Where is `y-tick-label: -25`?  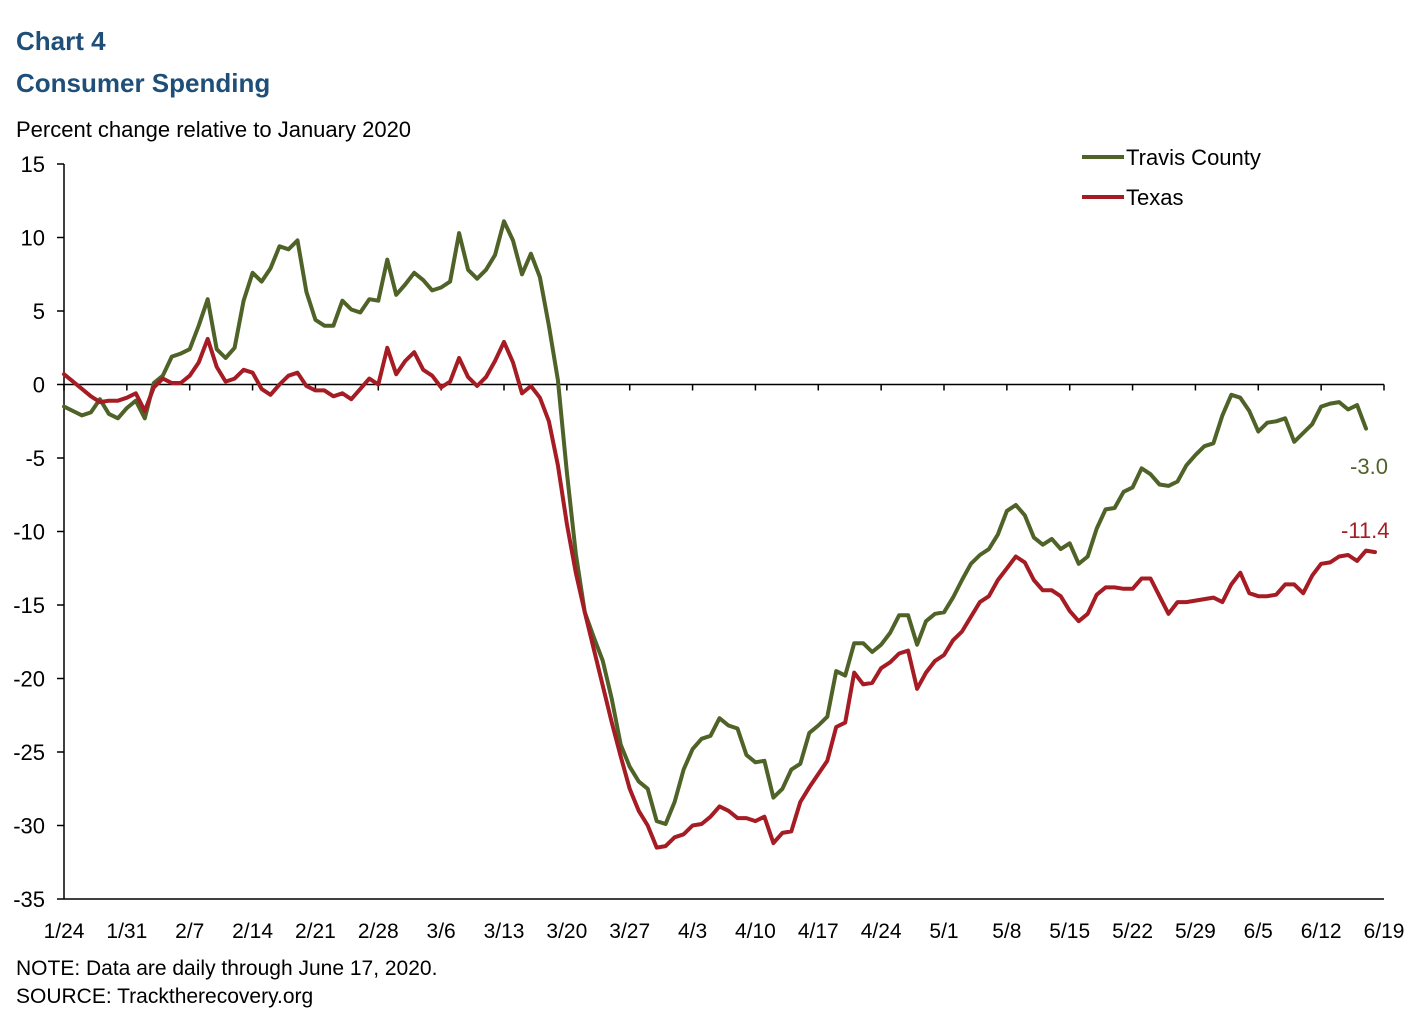 y-tick-label: -25 is located at coordinates (29, 752).